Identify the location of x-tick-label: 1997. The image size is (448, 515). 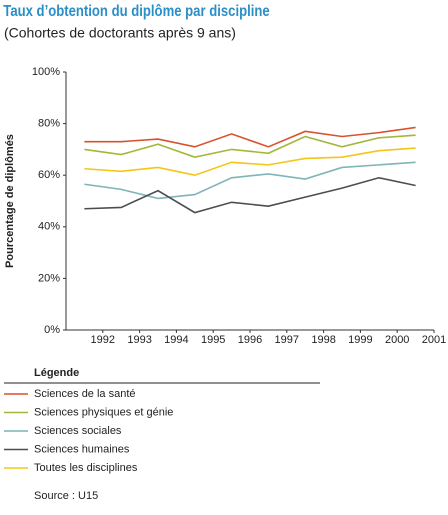
(287, 340).